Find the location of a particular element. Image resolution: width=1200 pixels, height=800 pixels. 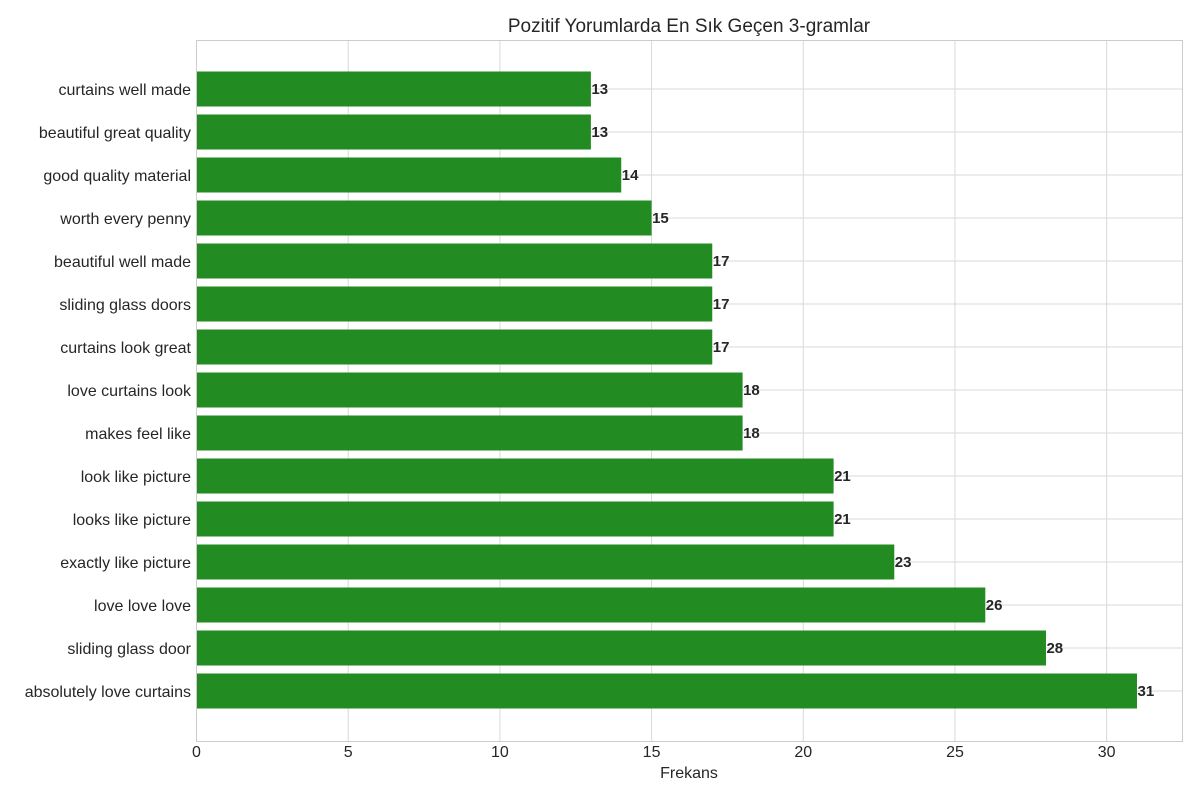

category-label: curtains well made is located at coordinates (125, 90).